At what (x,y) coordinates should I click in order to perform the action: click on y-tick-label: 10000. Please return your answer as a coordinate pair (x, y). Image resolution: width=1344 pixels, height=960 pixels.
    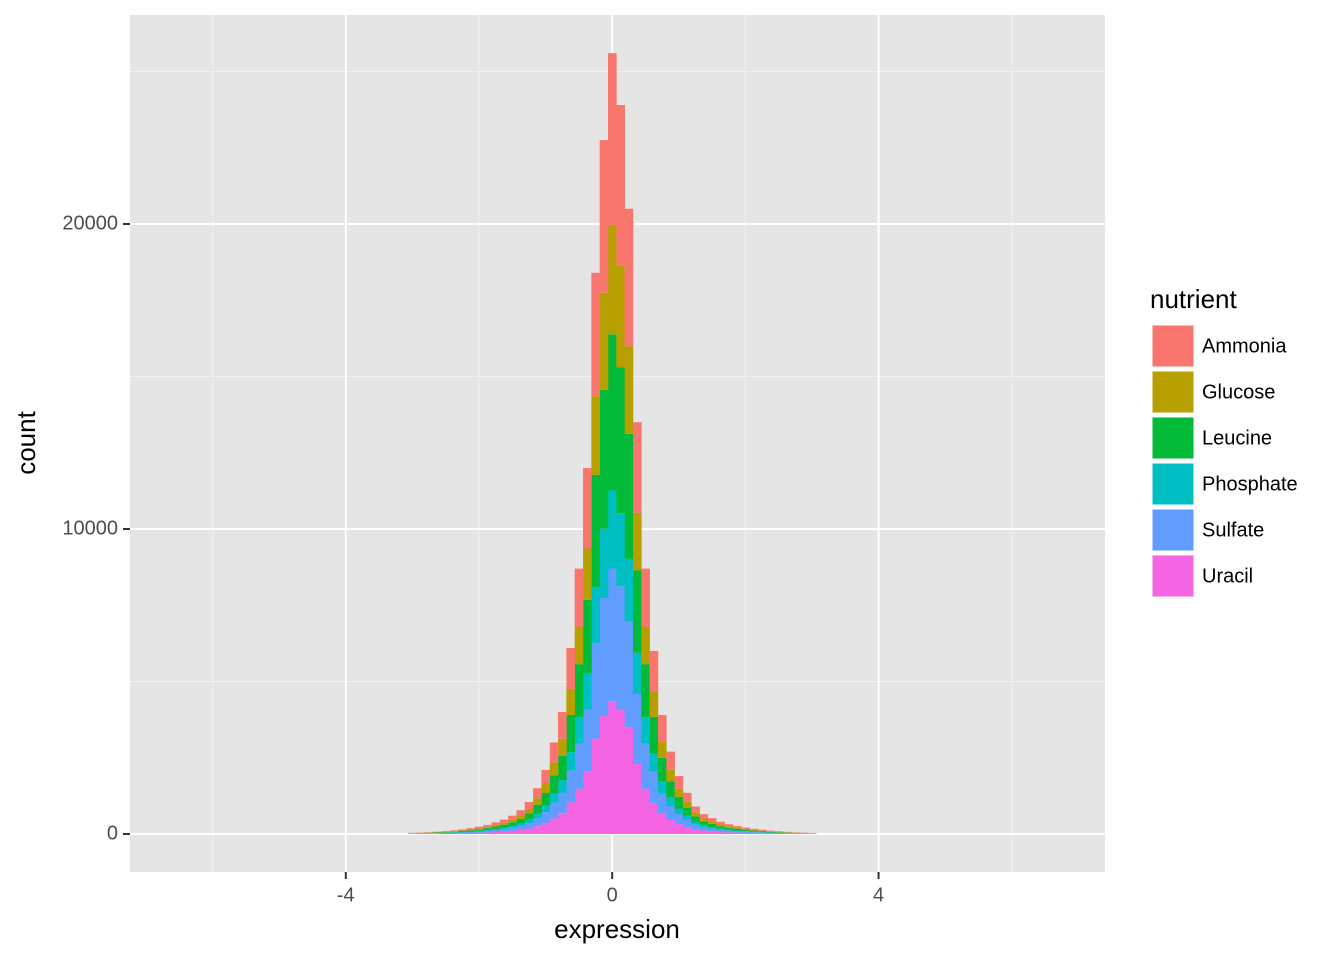
    Looking at the image, I should click on (90, 528).